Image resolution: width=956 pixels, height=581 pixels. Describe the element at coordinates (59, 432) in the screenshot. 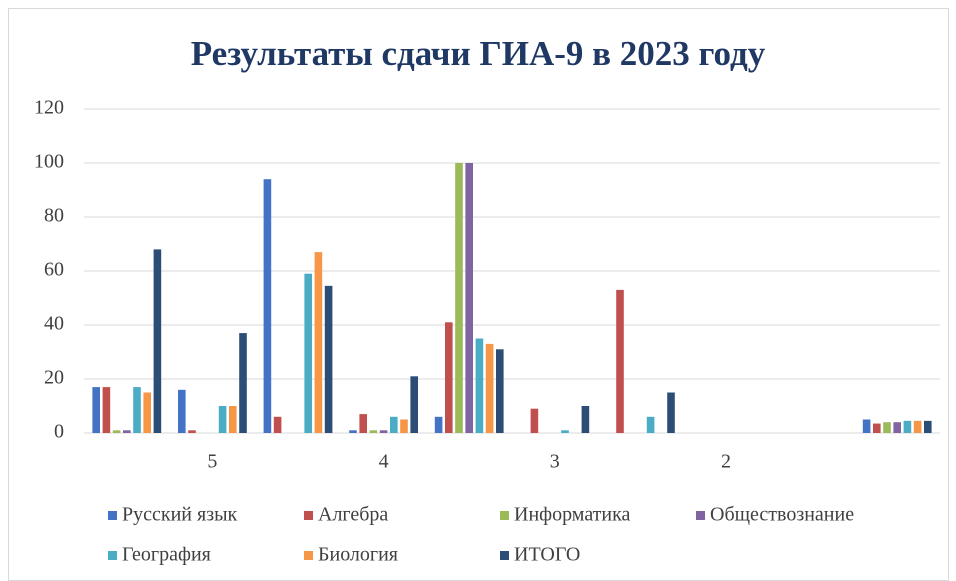

I see `y-tick-label: 0` at that location.